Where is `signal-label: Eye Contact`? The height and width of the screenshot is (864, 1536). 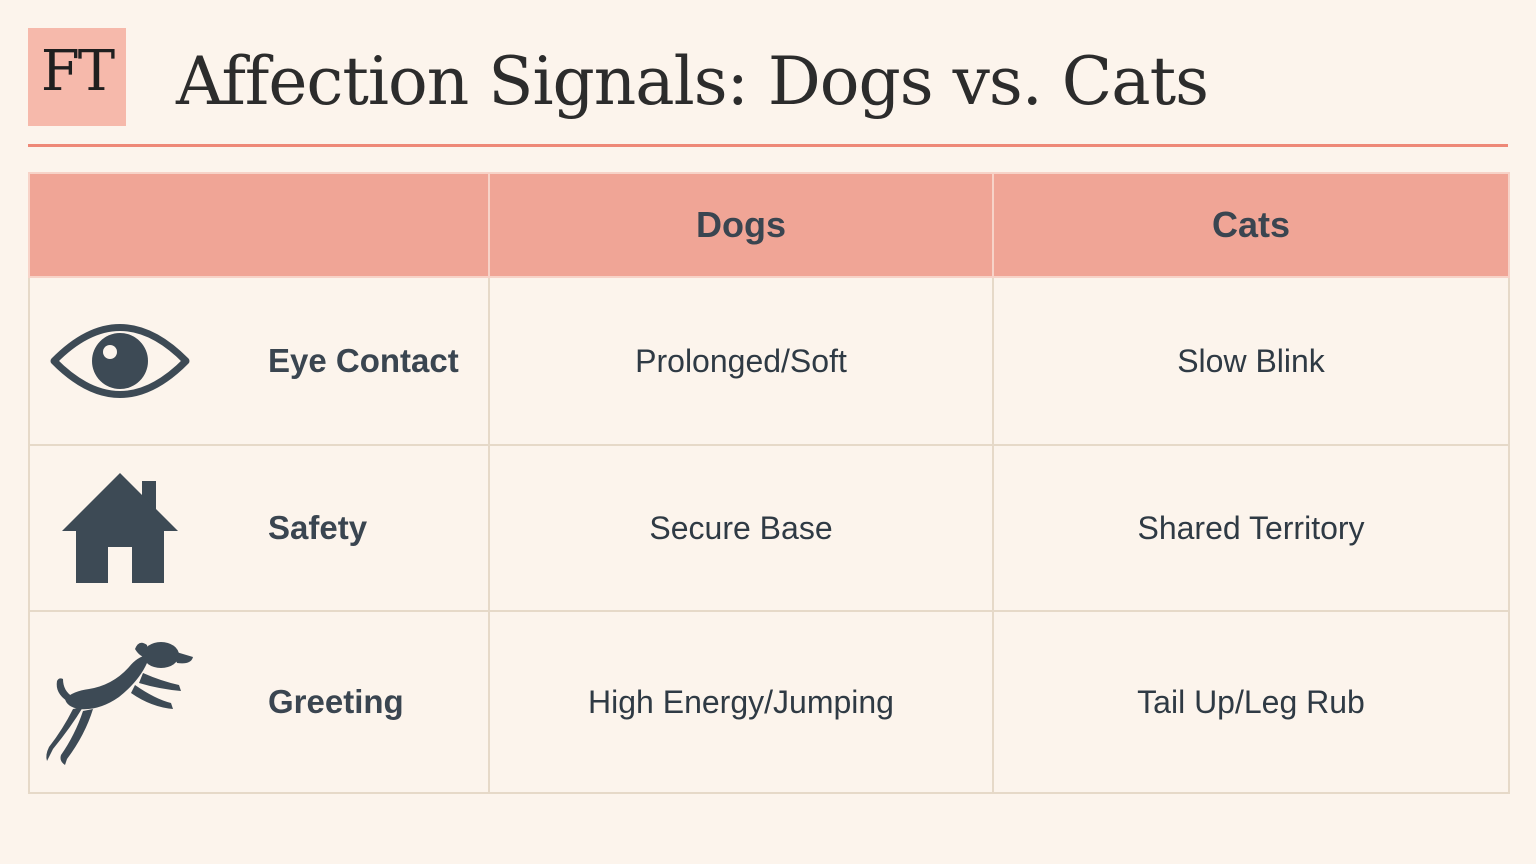 signal-label: Eye Contact is located at coordinates (363, 360).